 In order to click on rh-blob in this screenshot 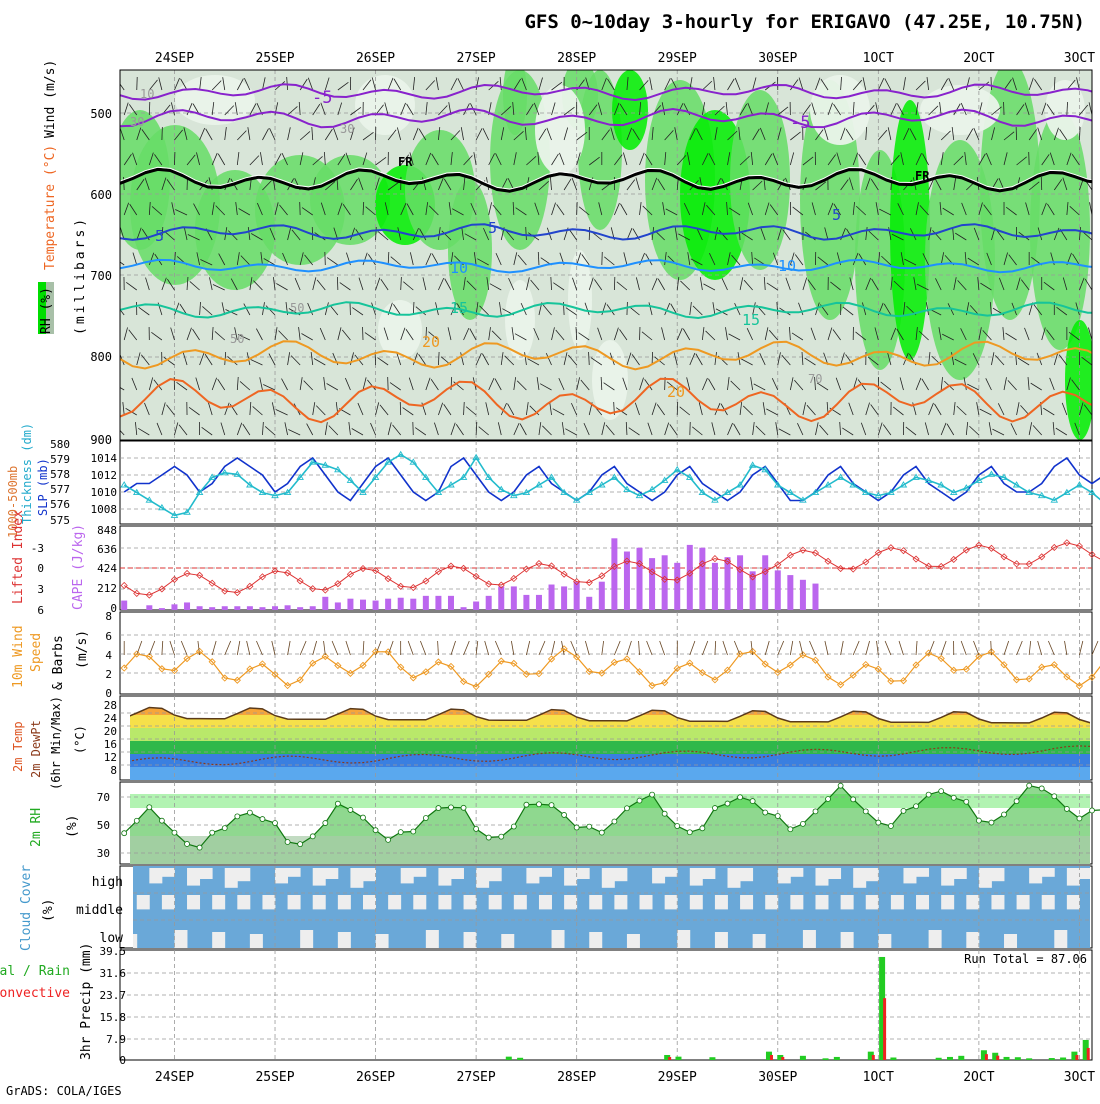, I will do `click(910, 230)`.